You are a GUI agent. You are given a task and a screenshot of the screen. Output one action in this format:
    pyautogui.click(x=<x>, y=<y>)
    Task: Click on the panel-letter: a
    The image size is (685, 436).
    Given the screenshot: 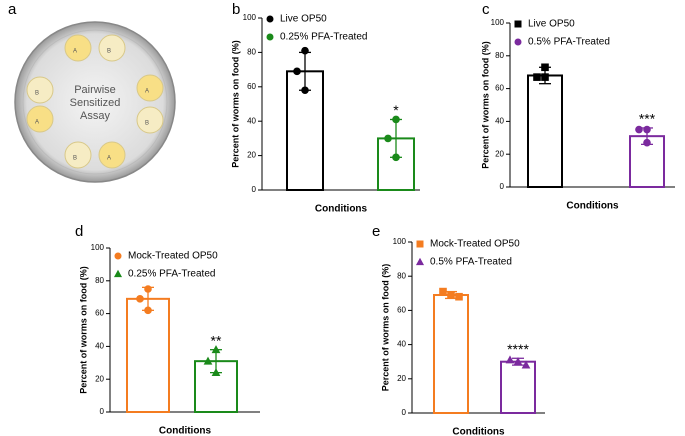 What is the action you would take?
    pyautogui.click(x=12, y=9)
    